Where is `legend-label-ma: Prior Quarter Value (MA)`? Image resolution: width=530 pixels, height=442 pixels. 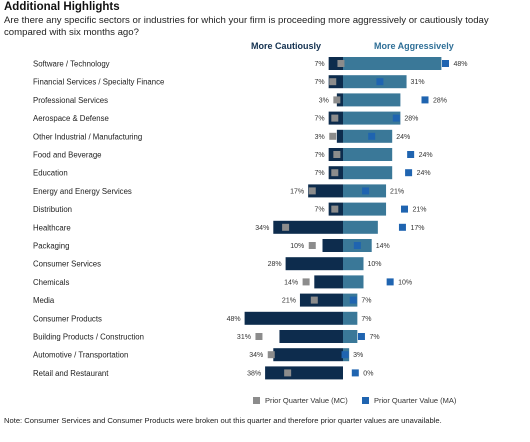
legend-label-ma: Prior Quarter Value (MA) is located at coordinates (415, 400).